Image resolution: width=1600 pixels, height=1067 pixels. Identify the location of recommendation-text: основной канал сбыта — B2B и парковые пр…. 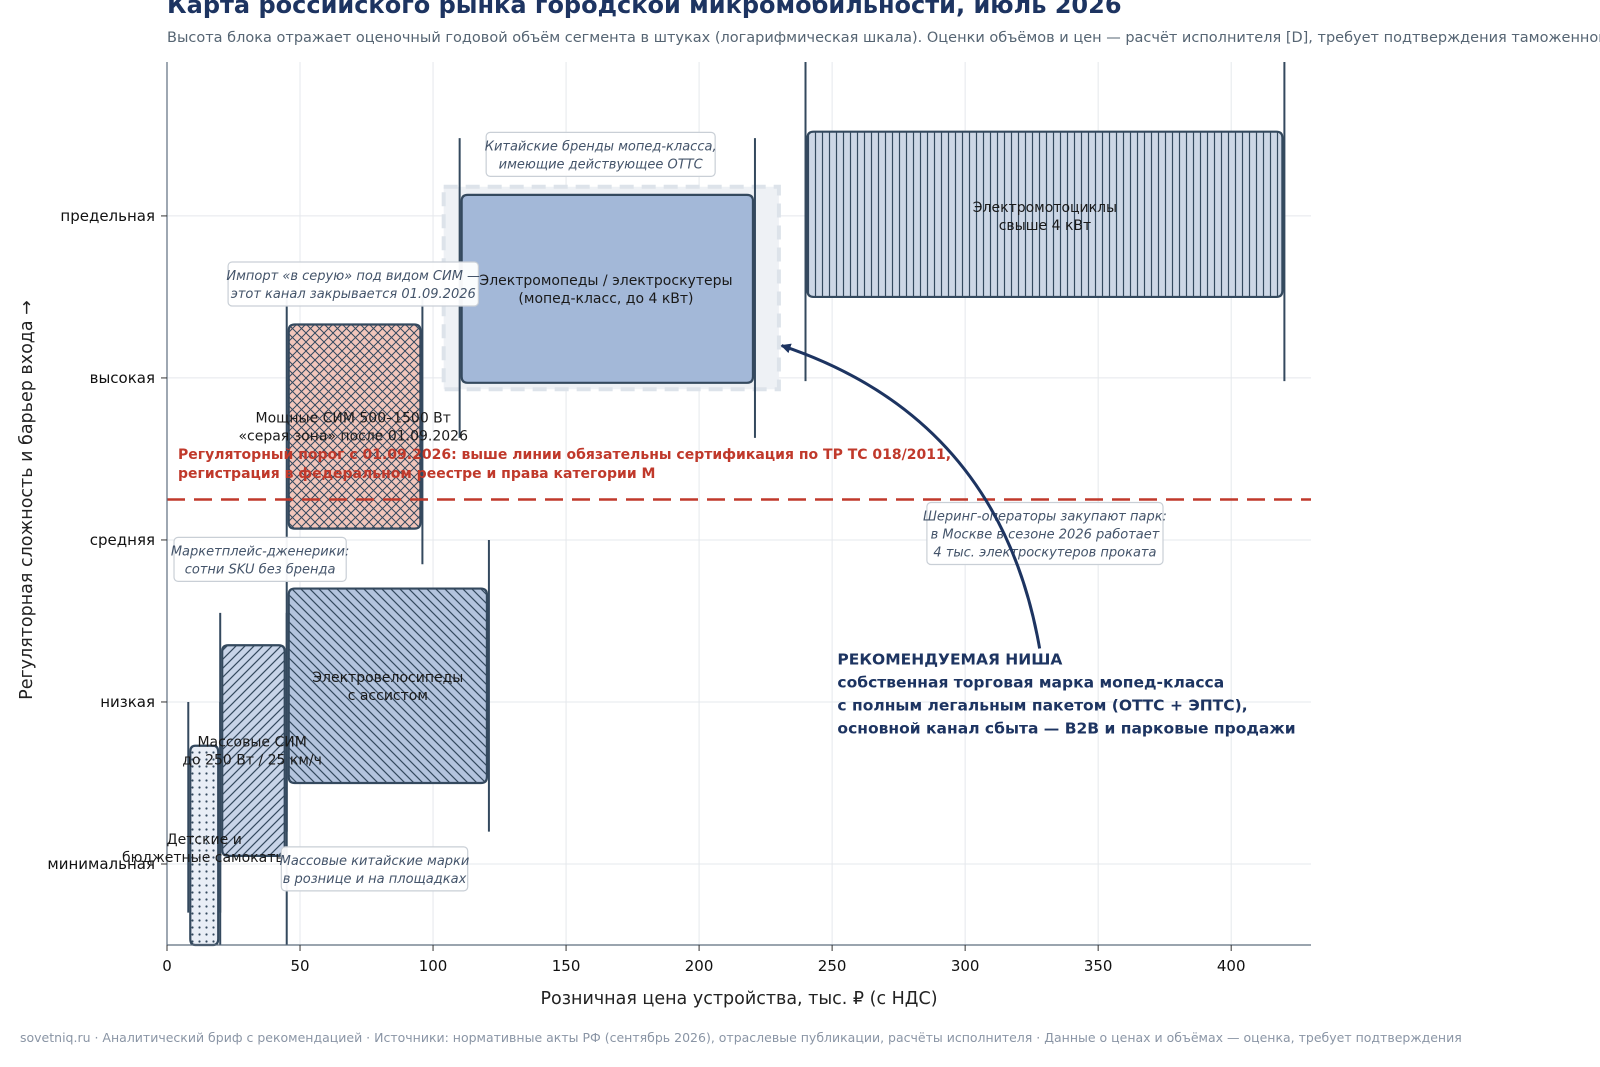
(1066, 729).